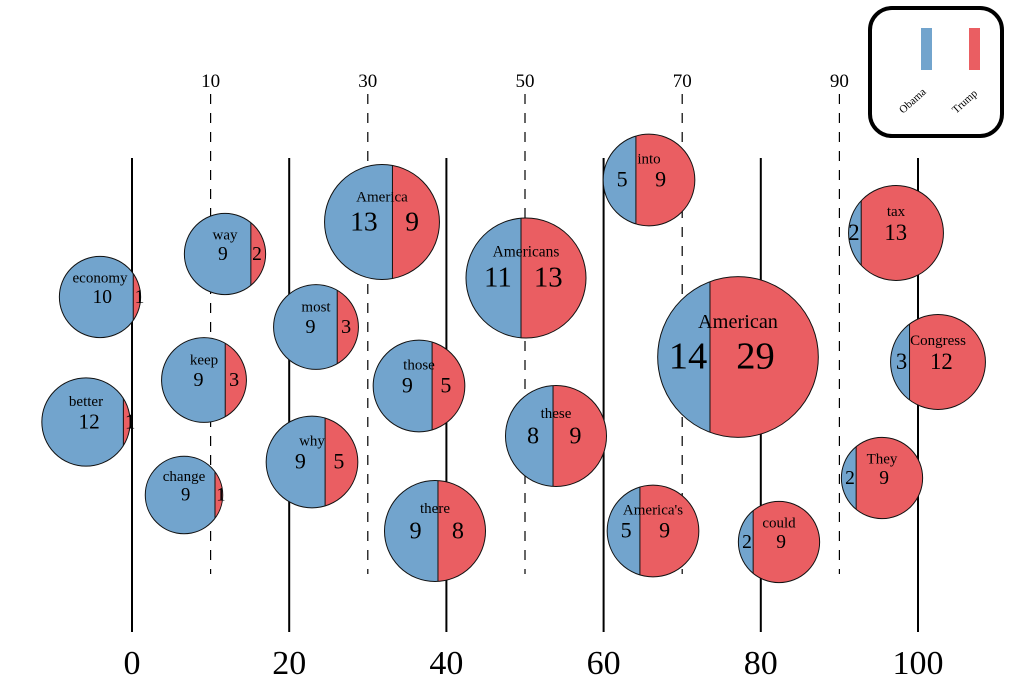 This screenshot has width=1030, height=700. What do you see at coordinates (882, 459) in the screenshot?
I see `bubble-word-label: They` at bounding box center [882, 459].